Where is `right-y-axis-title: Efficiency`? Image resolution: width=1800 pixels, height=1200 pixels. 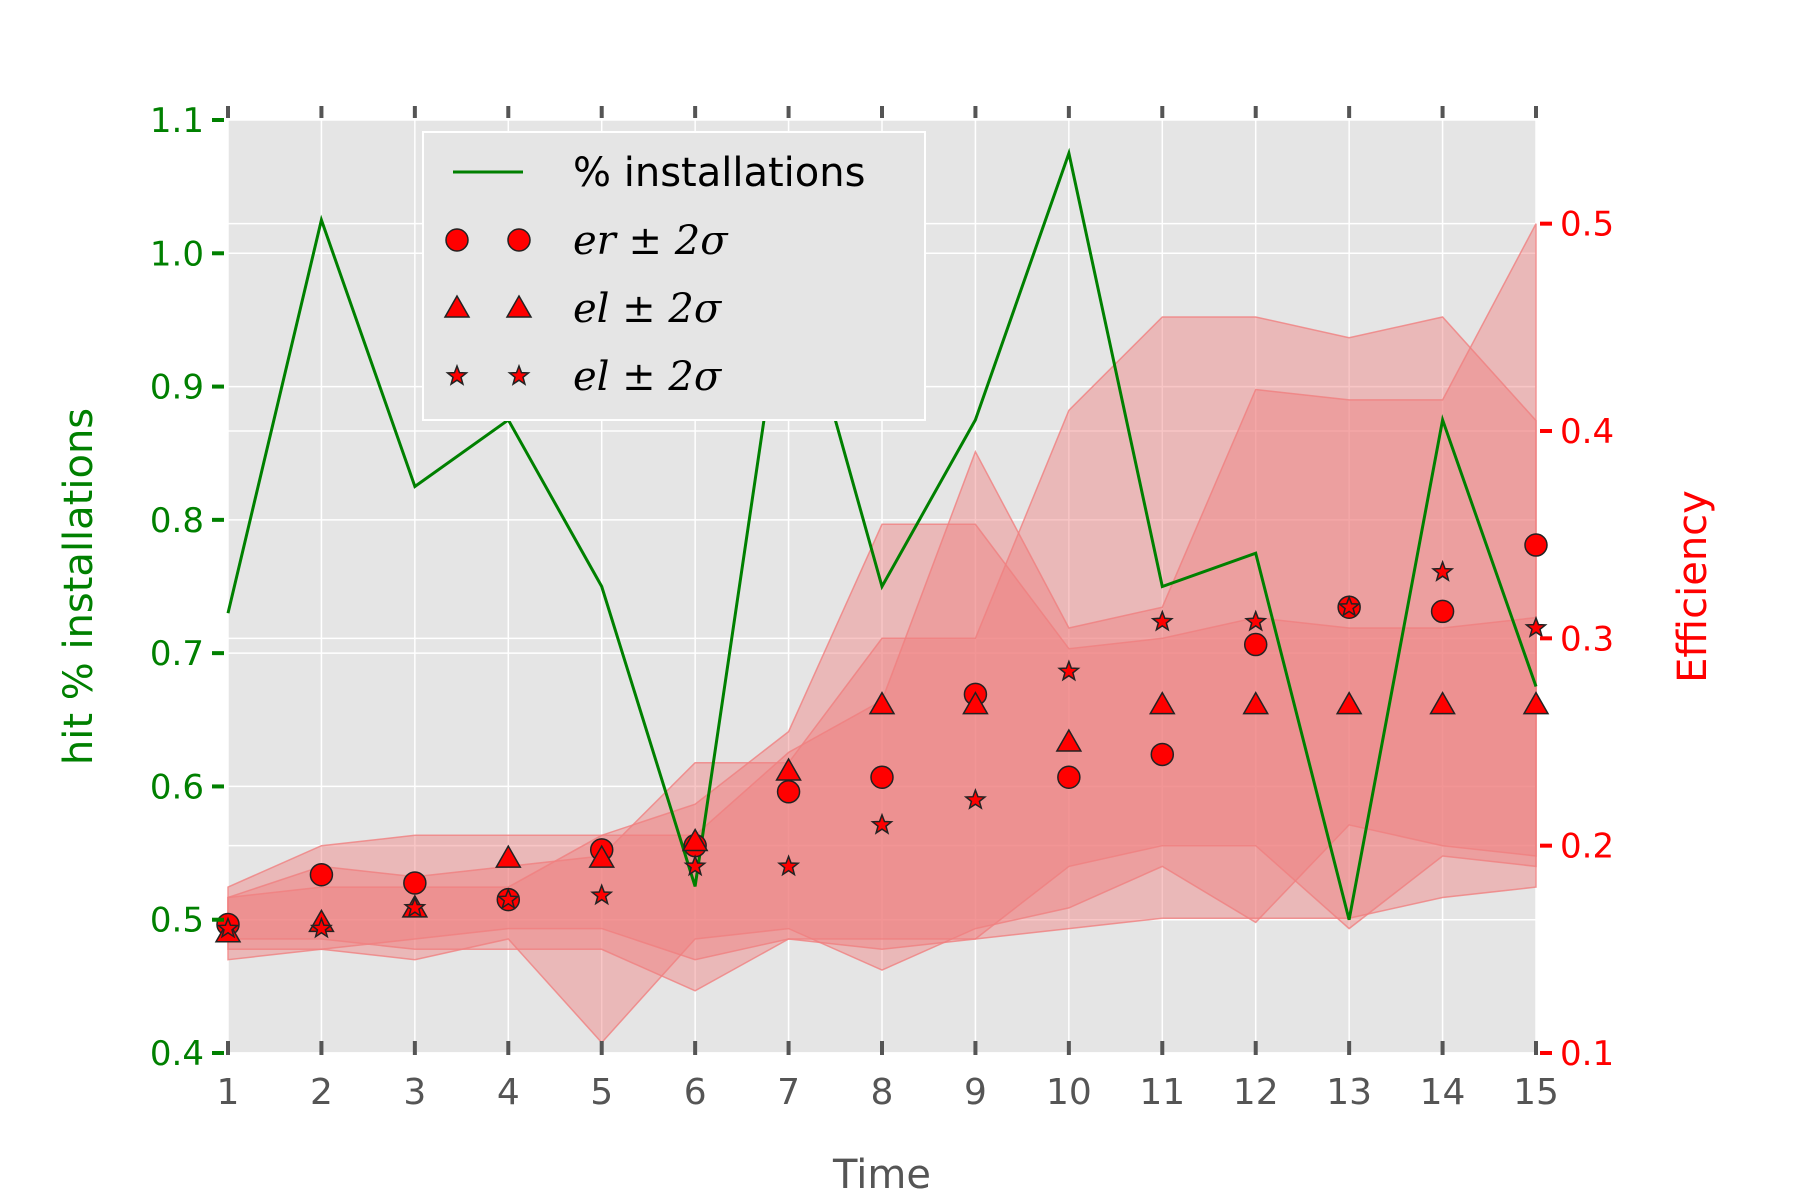 right-y-axis-title: Efficiency is located at coordinates (1693, 586).